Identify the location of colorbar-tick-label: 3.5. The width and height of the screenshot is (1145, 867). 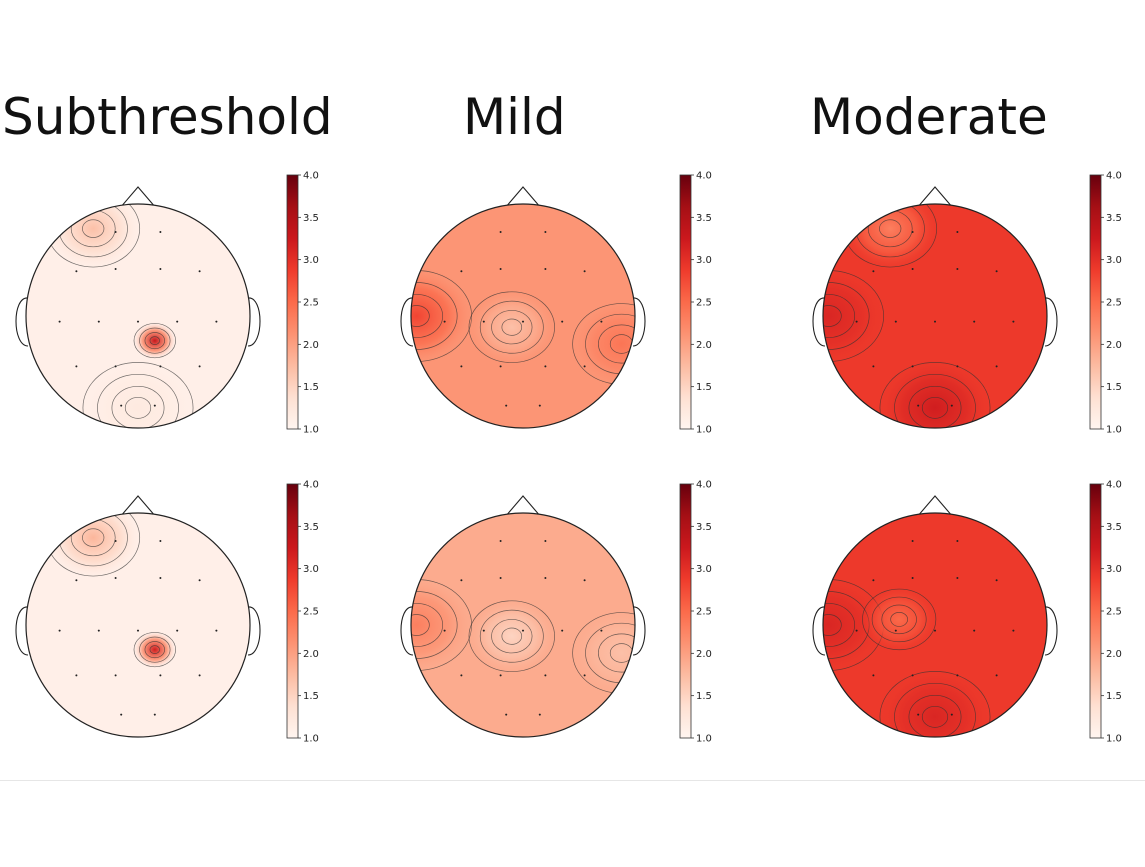
(1114, 527).